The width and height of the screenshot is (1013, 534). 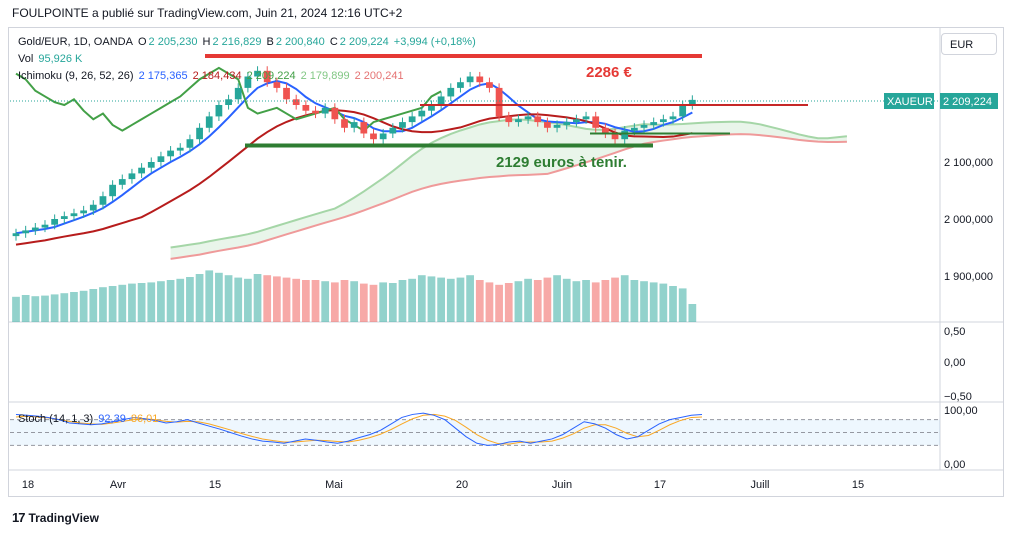 I want to click on price-badge, so click(x=969, y=101).